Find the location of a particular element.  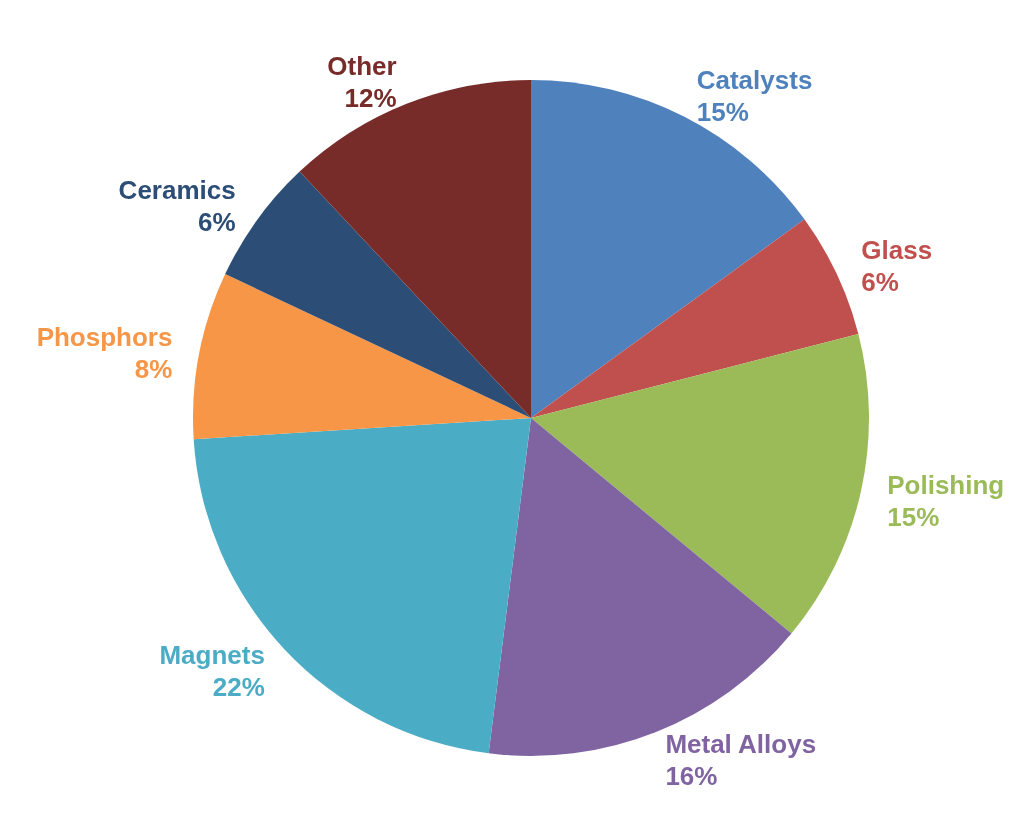

slice-label: Ceramics is located at coordinates (177, 190).